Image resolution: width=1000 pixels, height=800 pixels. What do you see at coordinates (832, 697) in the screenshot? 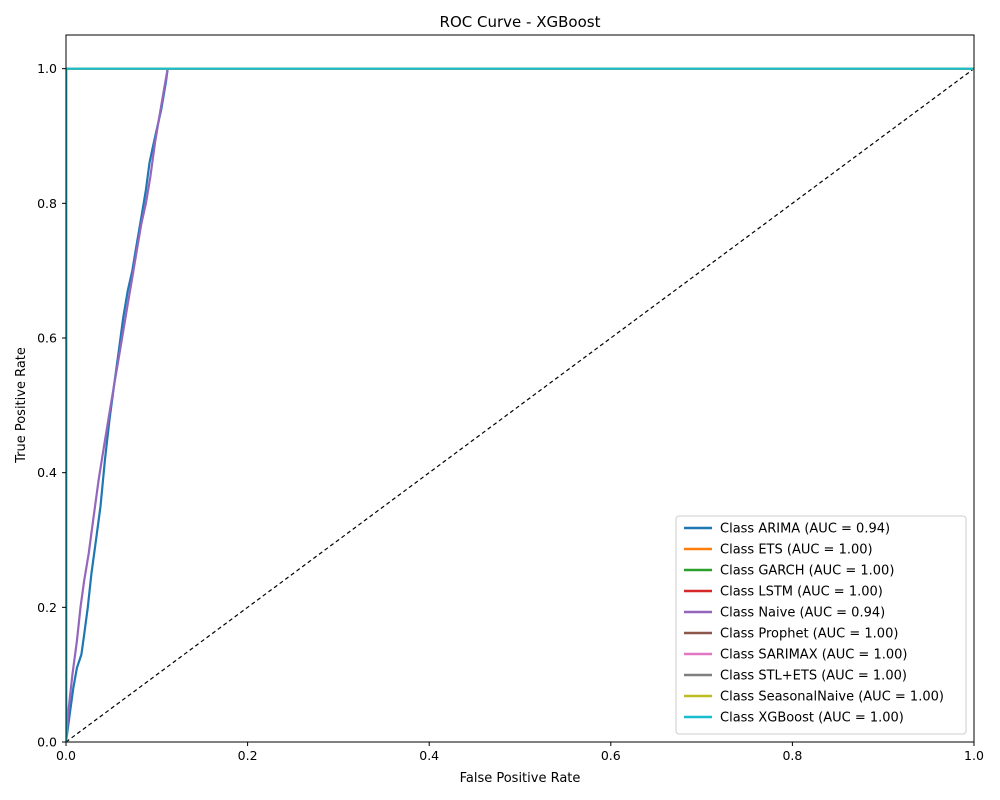
I see `legend-label-8: Class SeasonalNaive (AUC = 1.00)` at bounding box center [832, 697].